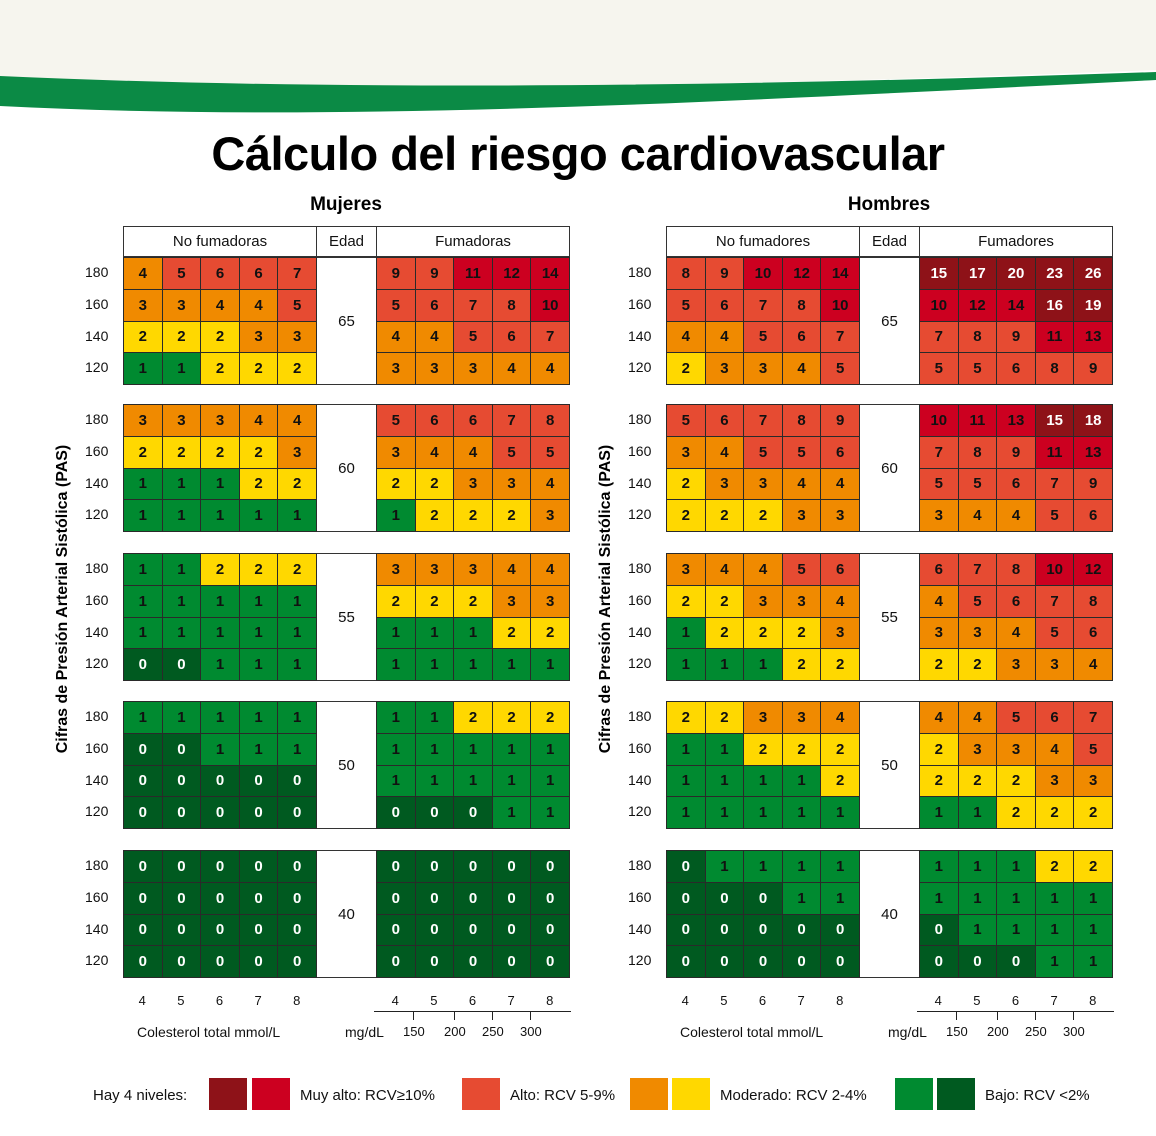  What do you see at coordinates (434, 273) in the screenshot?
I see `risk-cell: 9` at bounding box center [434, 273].